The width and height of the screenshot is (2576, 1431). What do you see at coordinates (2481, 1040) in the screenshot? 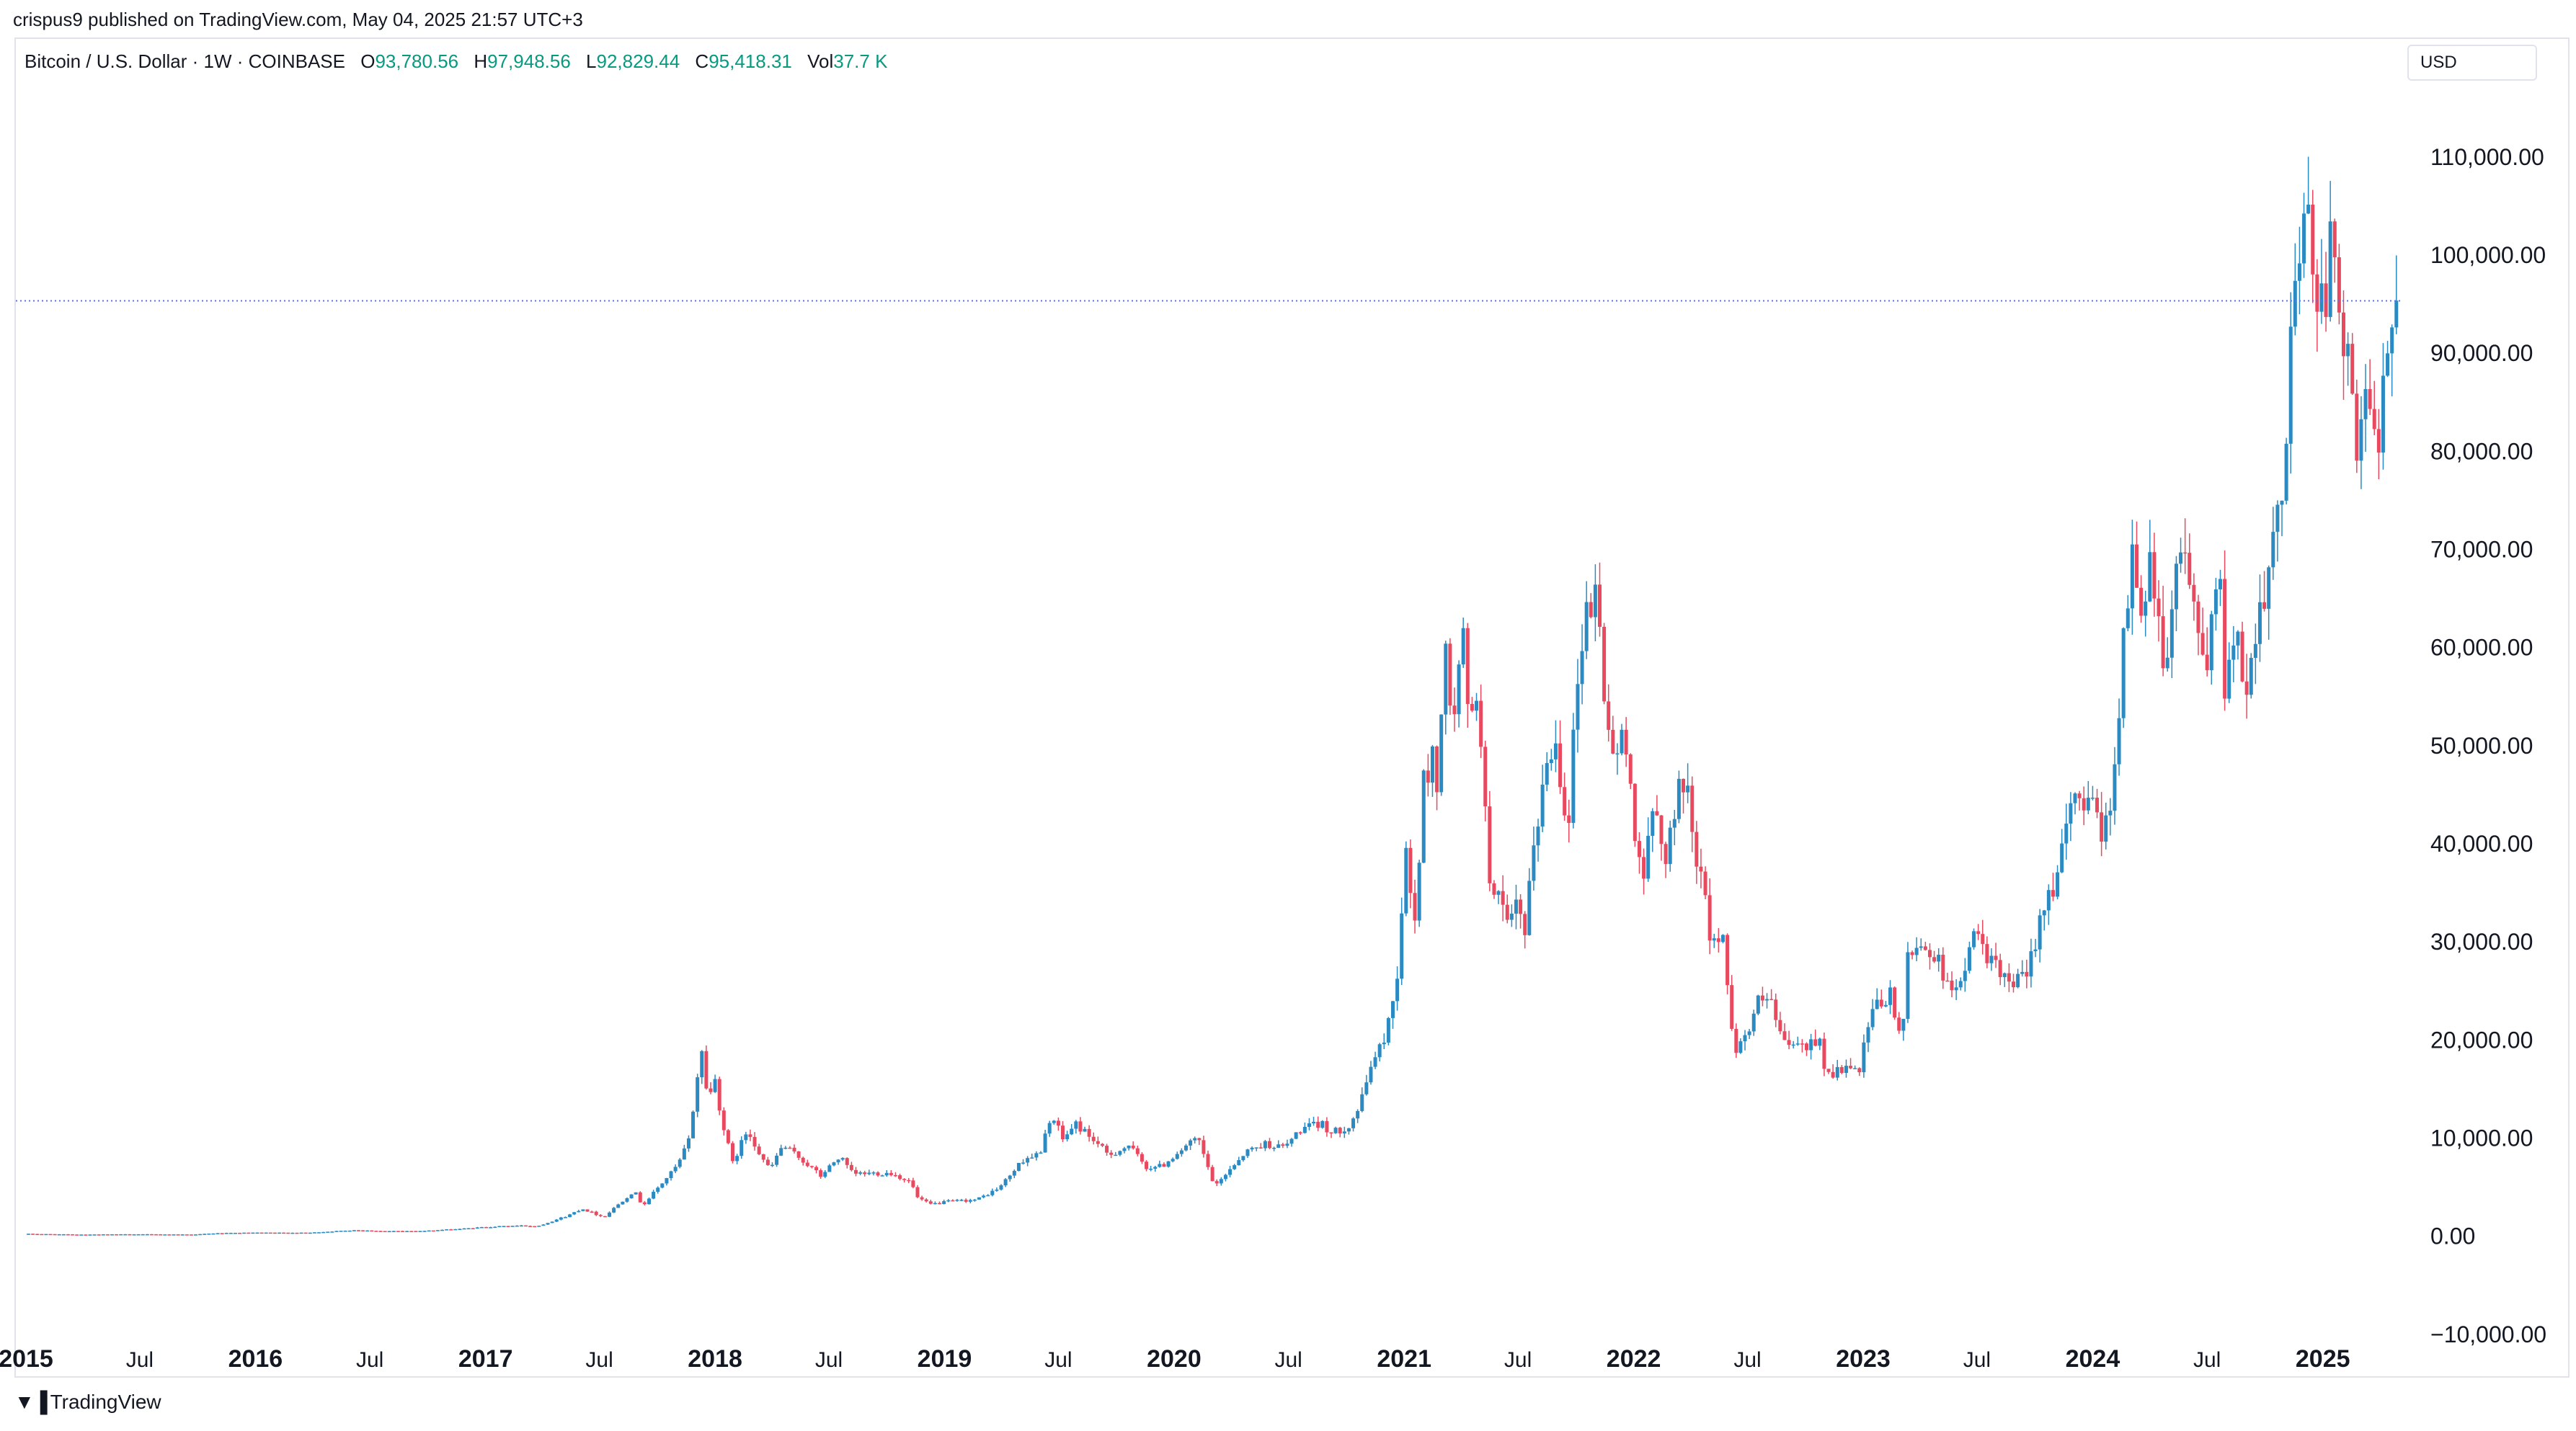
I see `y-tick-label: 20,000.00` at bounding box center [2481, 1040].